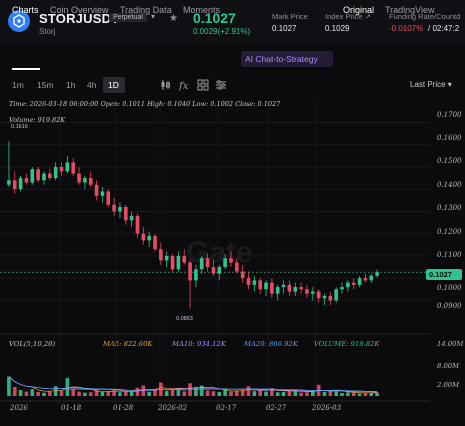  What do you see at coordinates (284, 28) in the screenshot?
I see `mark-price-value: 0.1027` at bounding box center [284, 28].